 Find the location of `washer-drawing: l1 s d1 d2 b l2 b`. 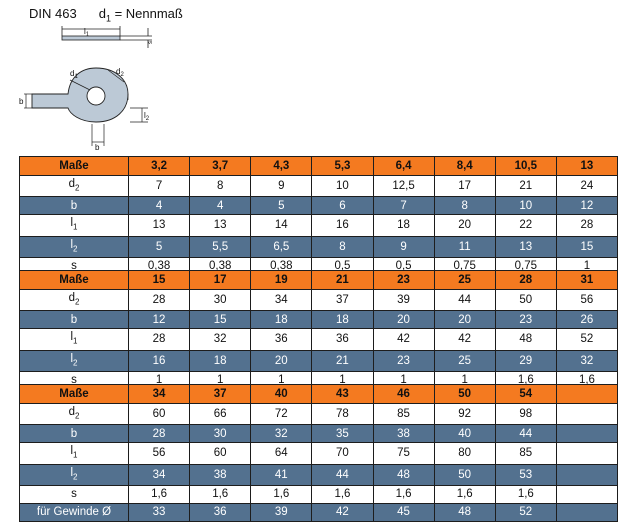

washer-drawing: l1 s d1 d2 b l2 b is located at coordinates (86, 89).